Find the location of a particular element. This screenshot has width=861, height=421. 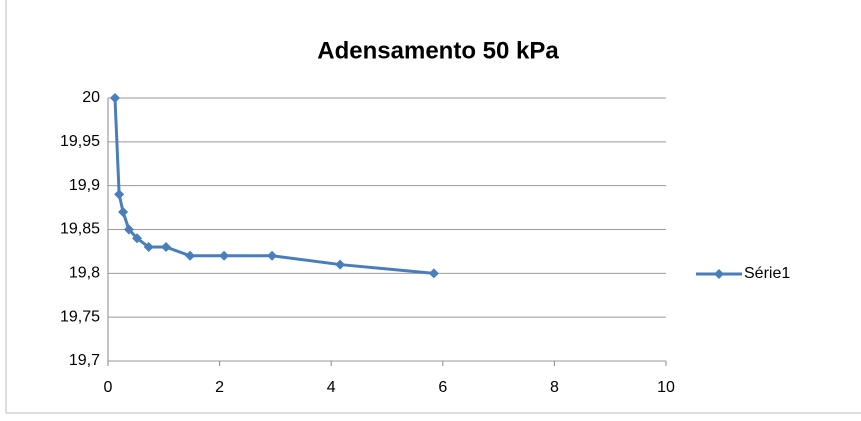

x-tick-label: 2 is located at coordinates (219, 387).